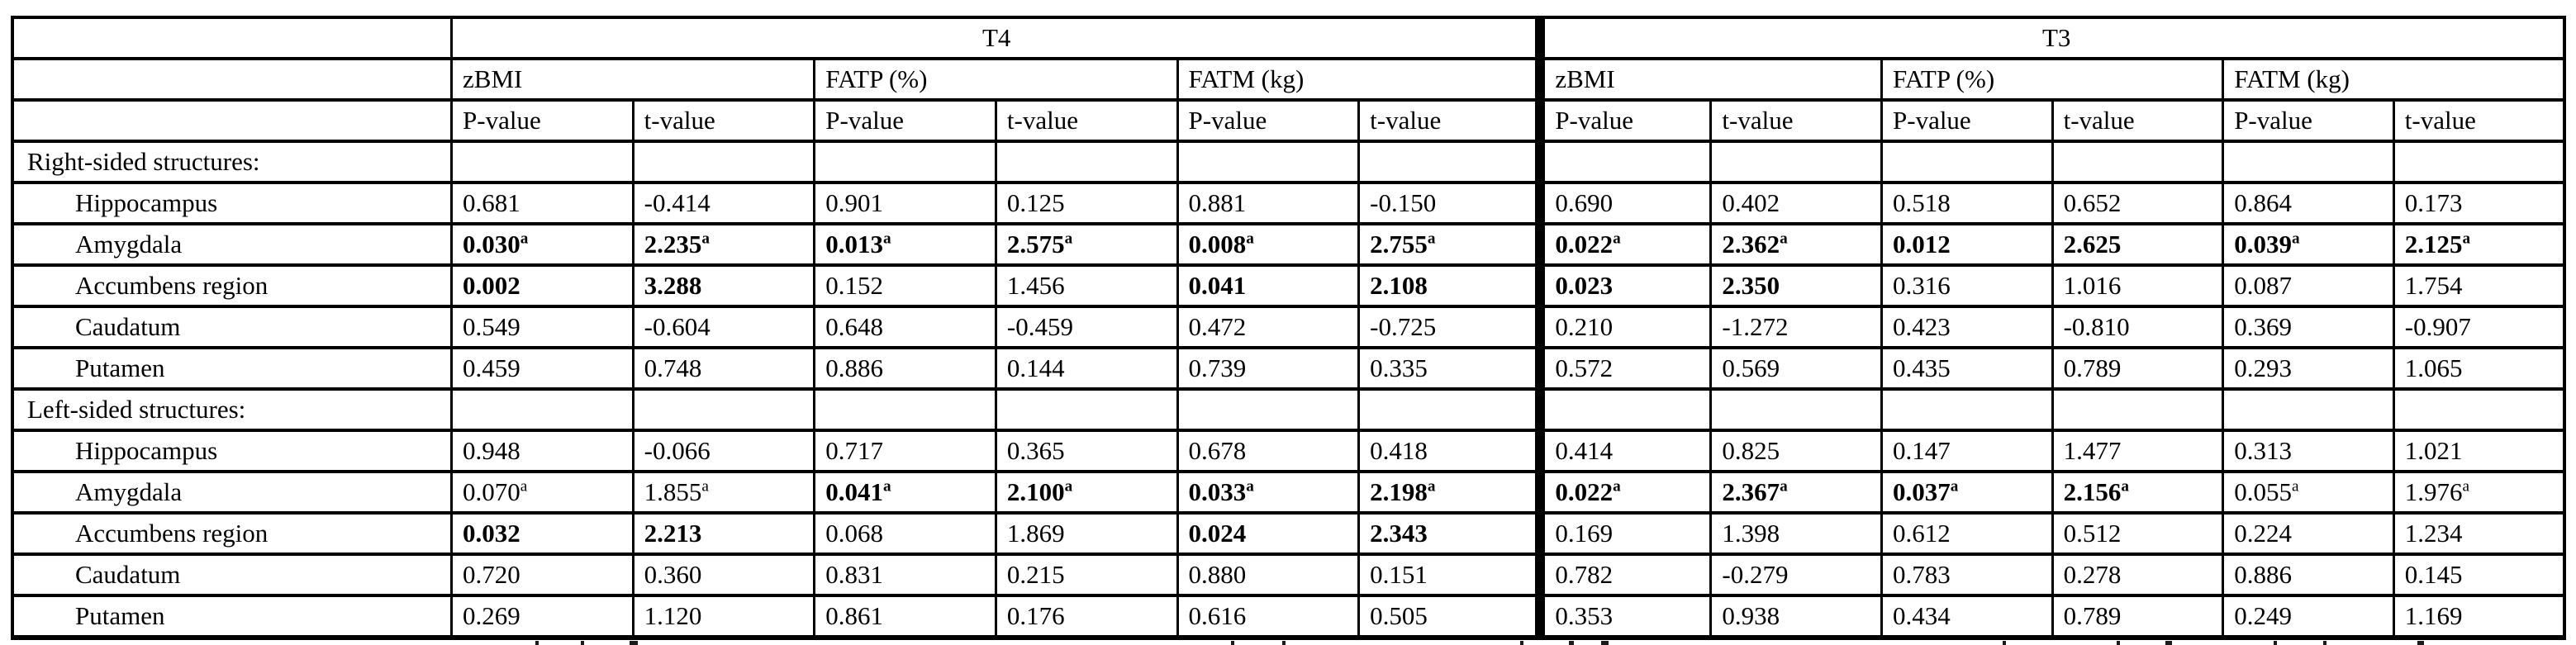 The height and width of the screenshot is (645, 2576). Describe the element at coordinates (1584, 533) in the screenshot. I see `cell-value: 0.169` at that location.